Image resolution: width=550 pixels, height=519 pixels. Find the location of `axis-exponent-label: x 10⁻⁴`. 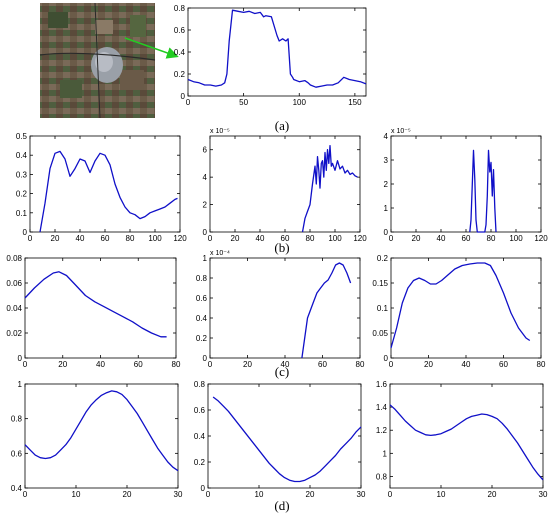

axis-exponent-label: x 10⁻⁴ is located at coordinates (220, 253).